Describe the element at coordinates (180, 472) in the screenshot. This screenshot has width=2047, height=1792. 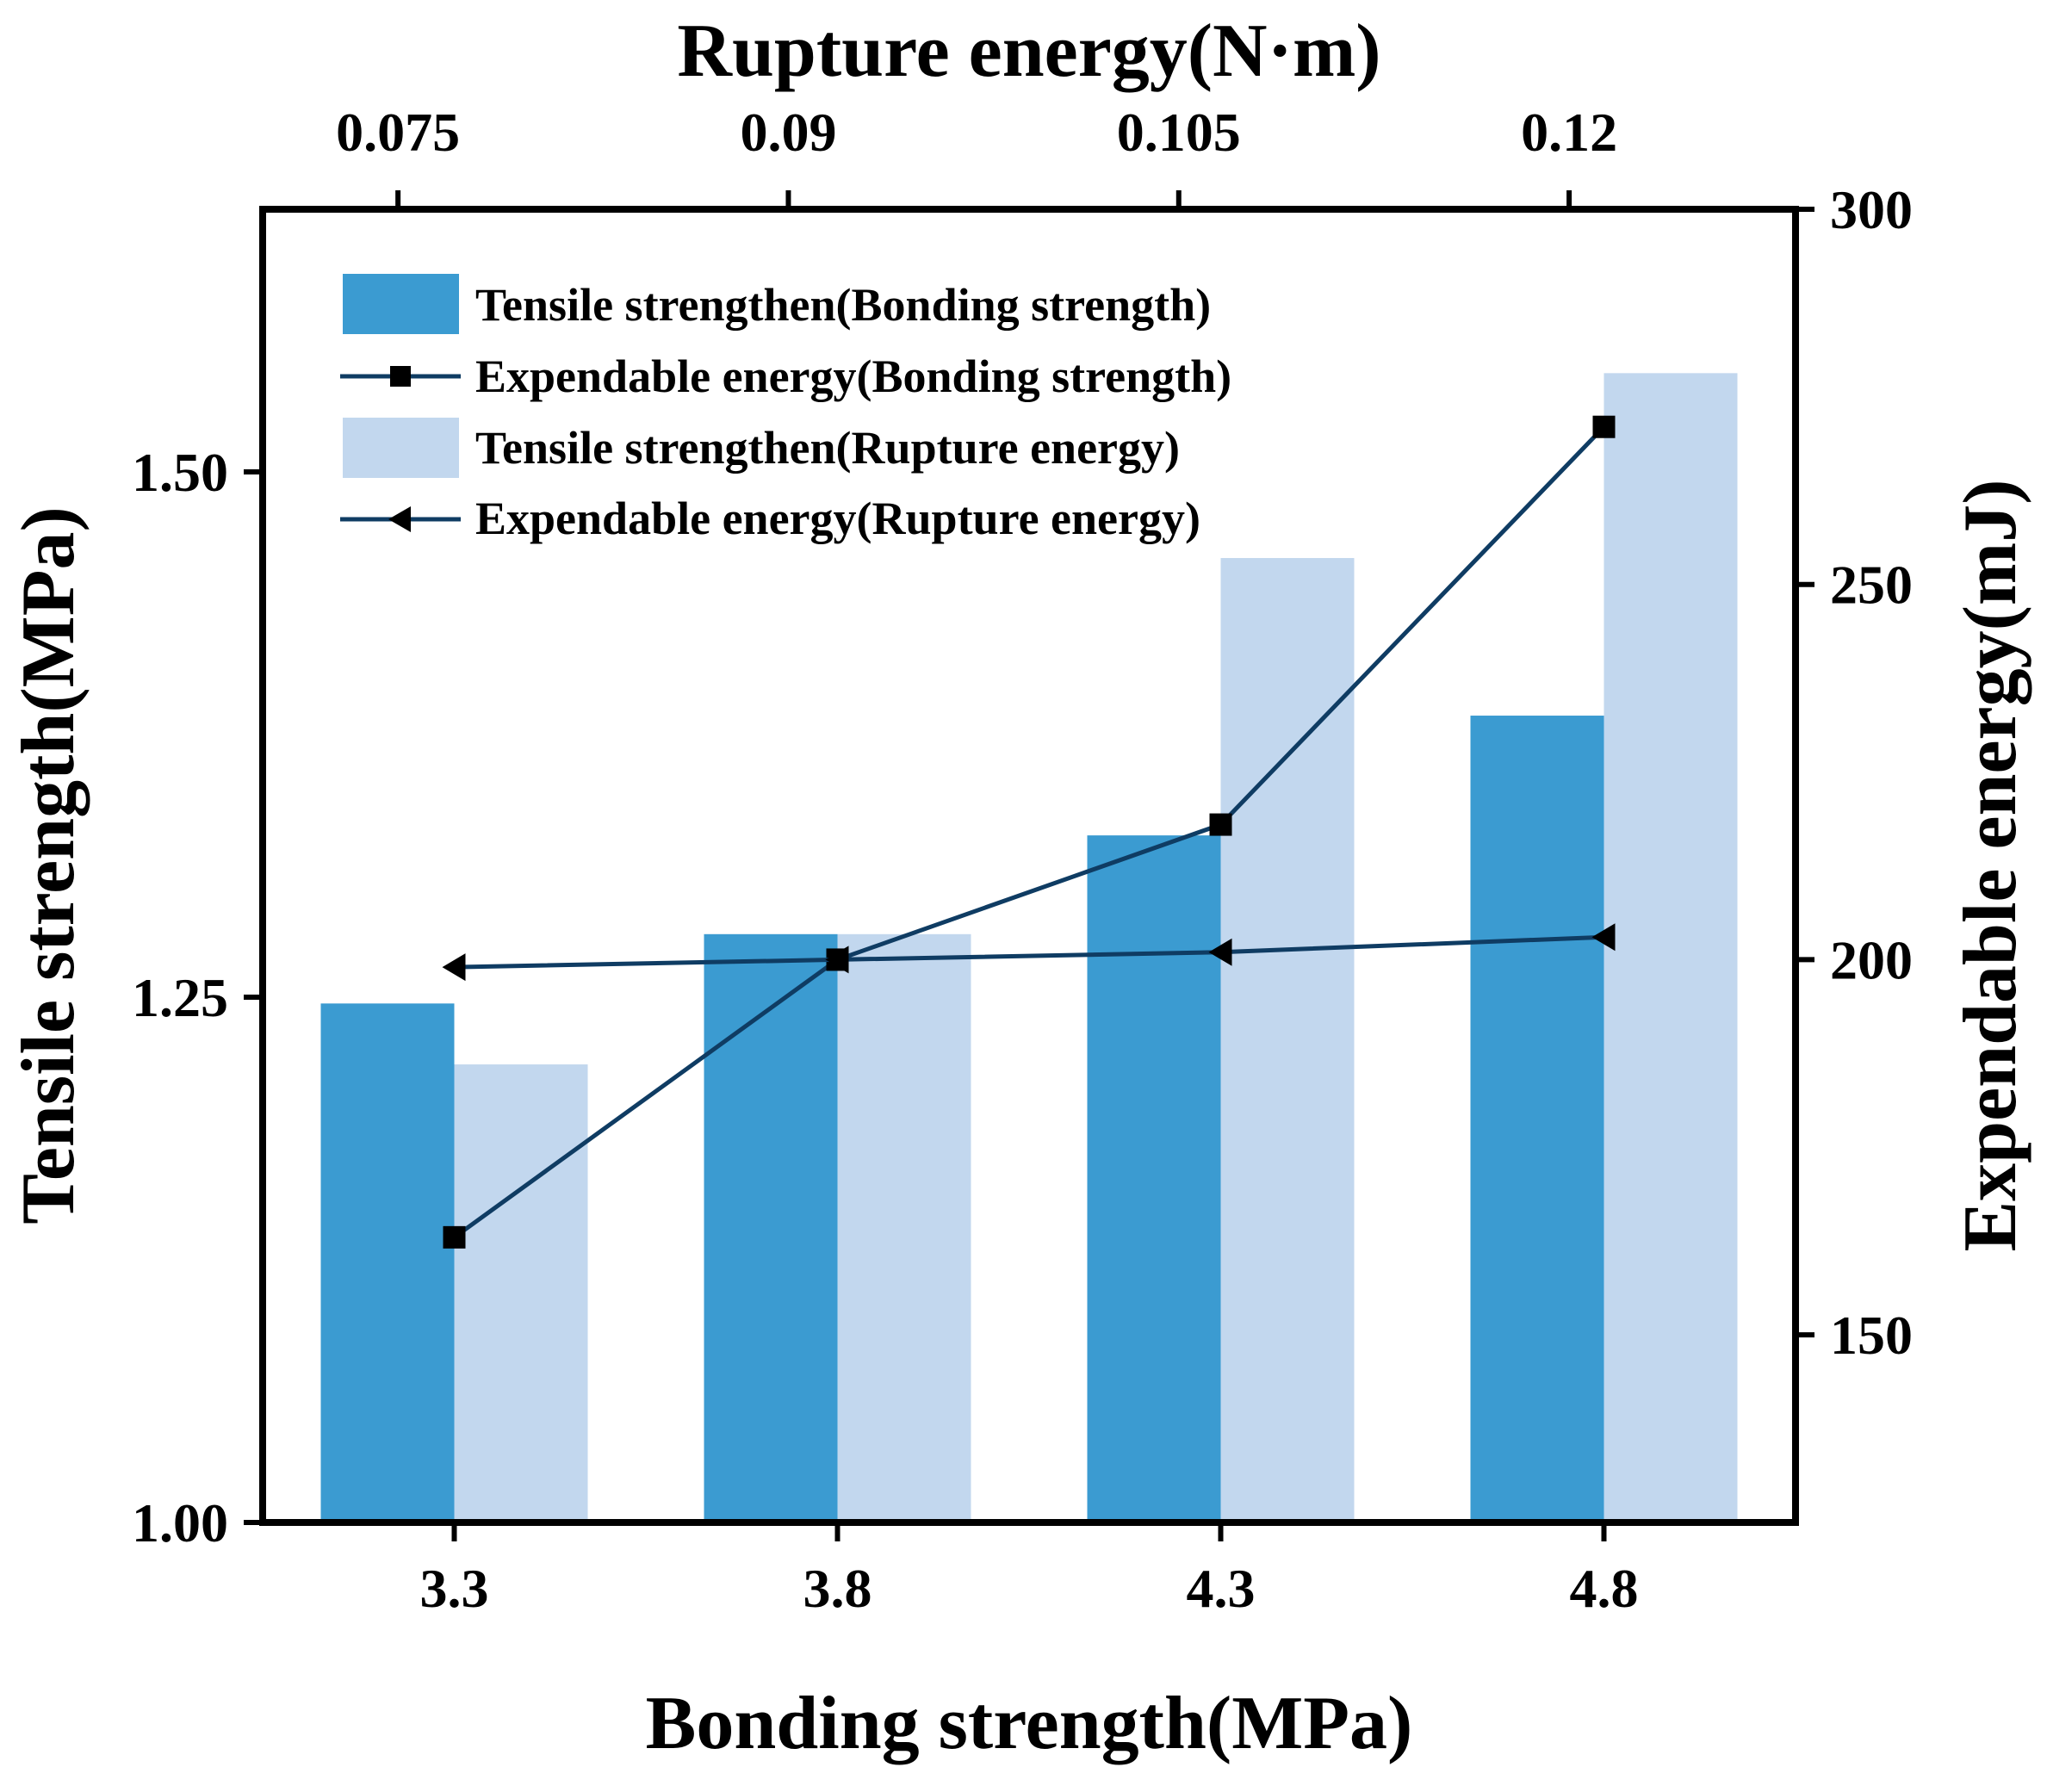
I see `y-tick-label-1.50: 1.50` at that location.